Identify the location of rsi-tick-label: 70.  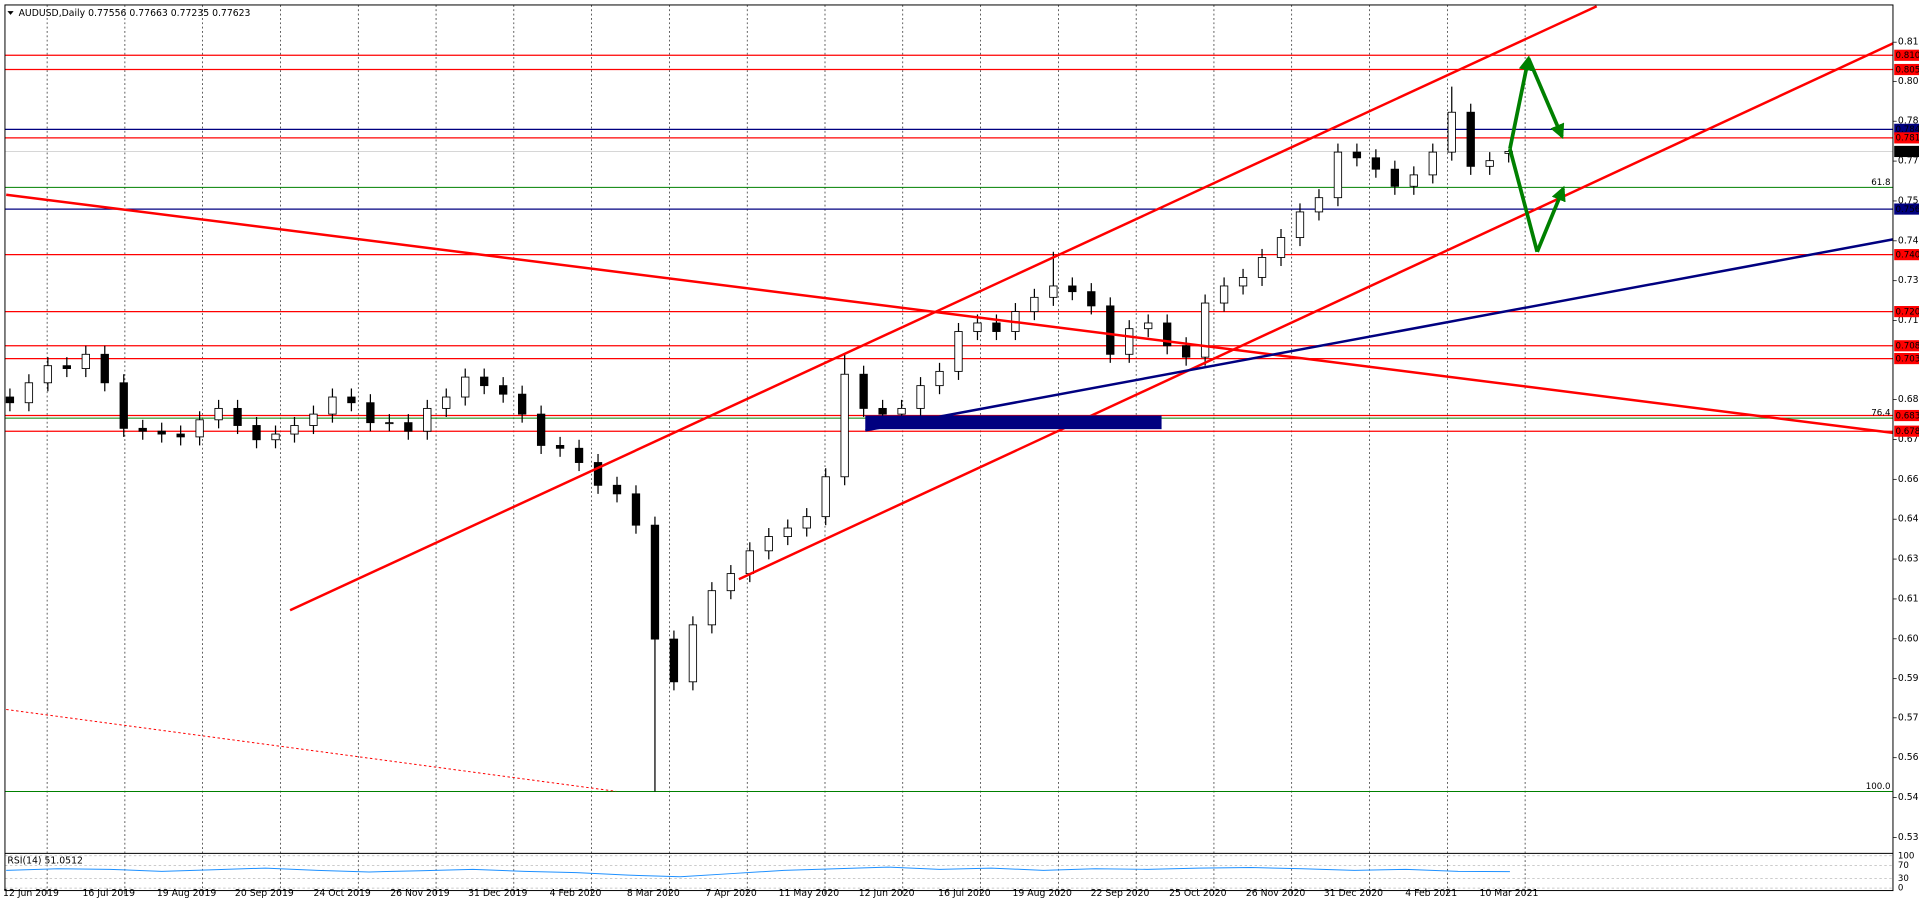
(1903, 866).